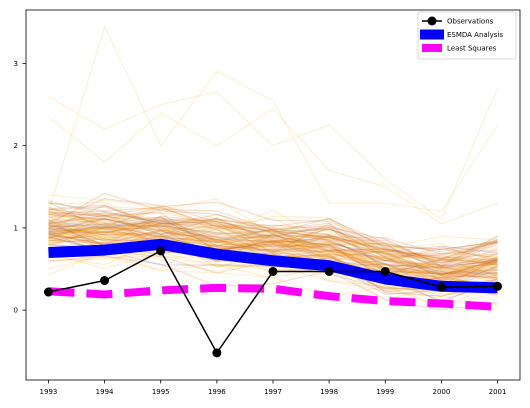  Describe the element at coordinates (329, 392) in the screenshot. I see `x-tick-label: 1998` at that location.